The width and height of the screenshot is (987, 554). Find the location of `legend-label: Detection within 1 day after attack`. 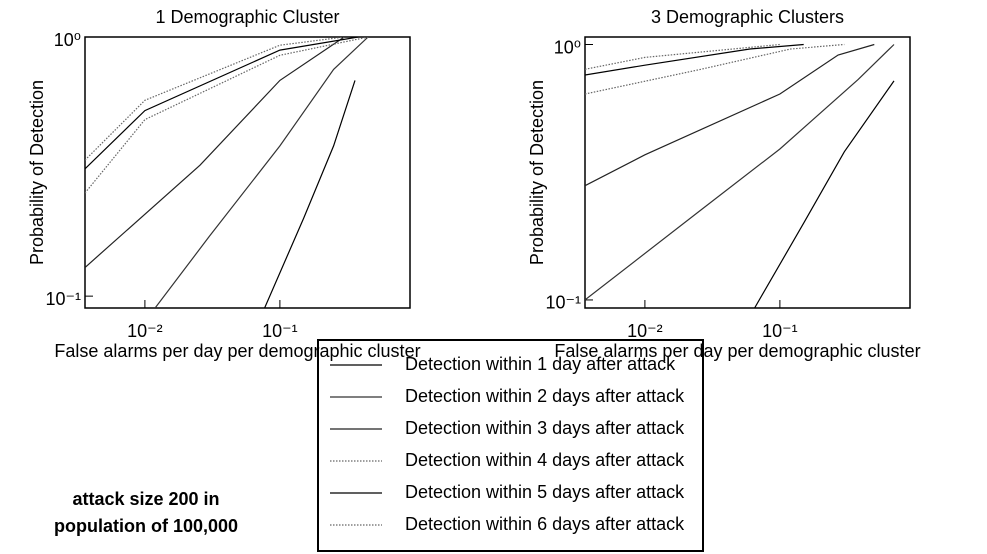

legend-label: Detection within 1 day after attack is located at coordinates (540, 364).